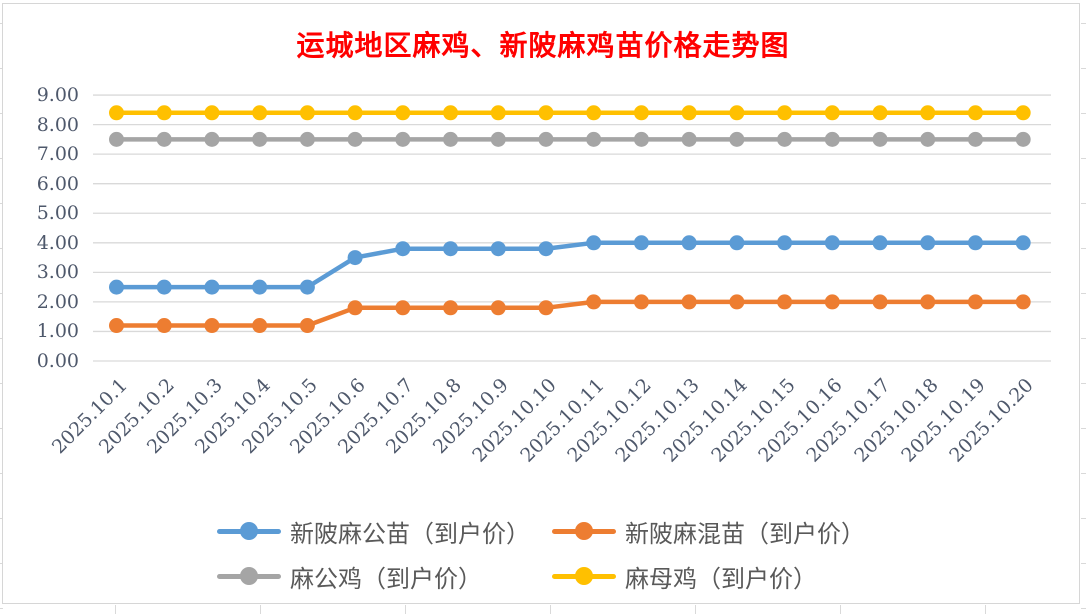  Describe the element at coordinates (745, 533) in the screenshot. I see `legend-label: 新陂麻混苗（到户价）` at that location.